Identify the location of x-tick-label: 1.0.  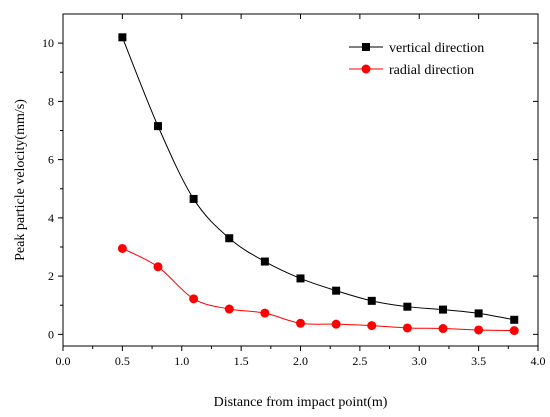
(181, 361).